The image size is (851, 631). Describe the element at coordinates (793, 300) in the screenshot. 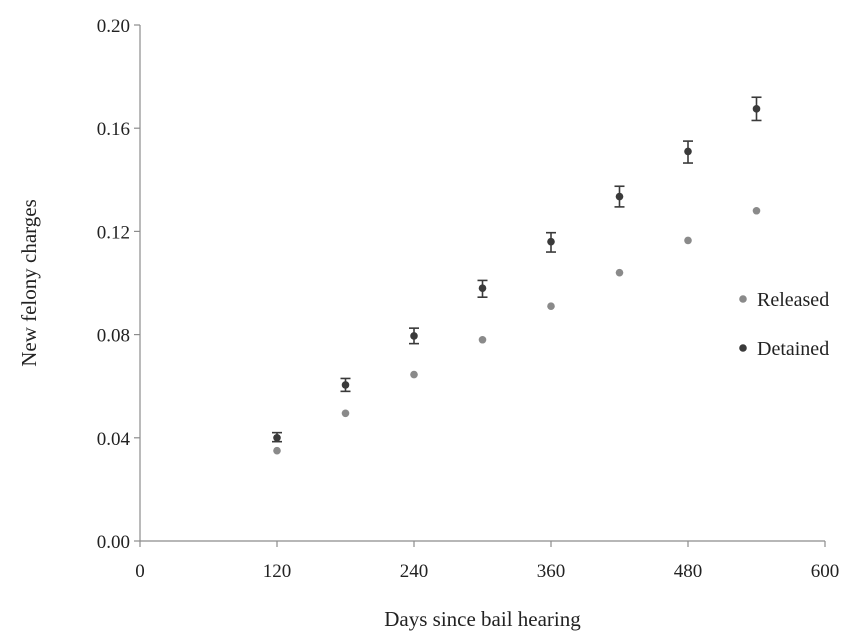

I see `legend-label-released: Released` at that location.